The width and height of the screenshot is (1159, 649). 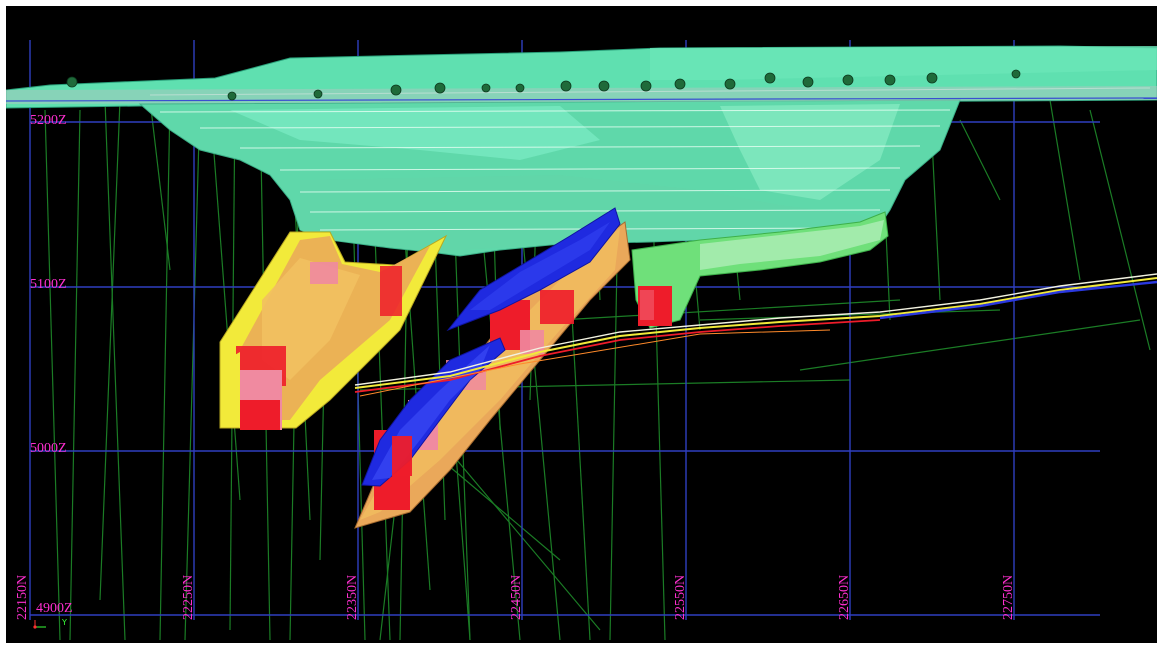 What do you see at coordinates (48, 120) in the screenshot?
I see `elevation-label-5200: 5200Z` at bounding box center [48, 120].